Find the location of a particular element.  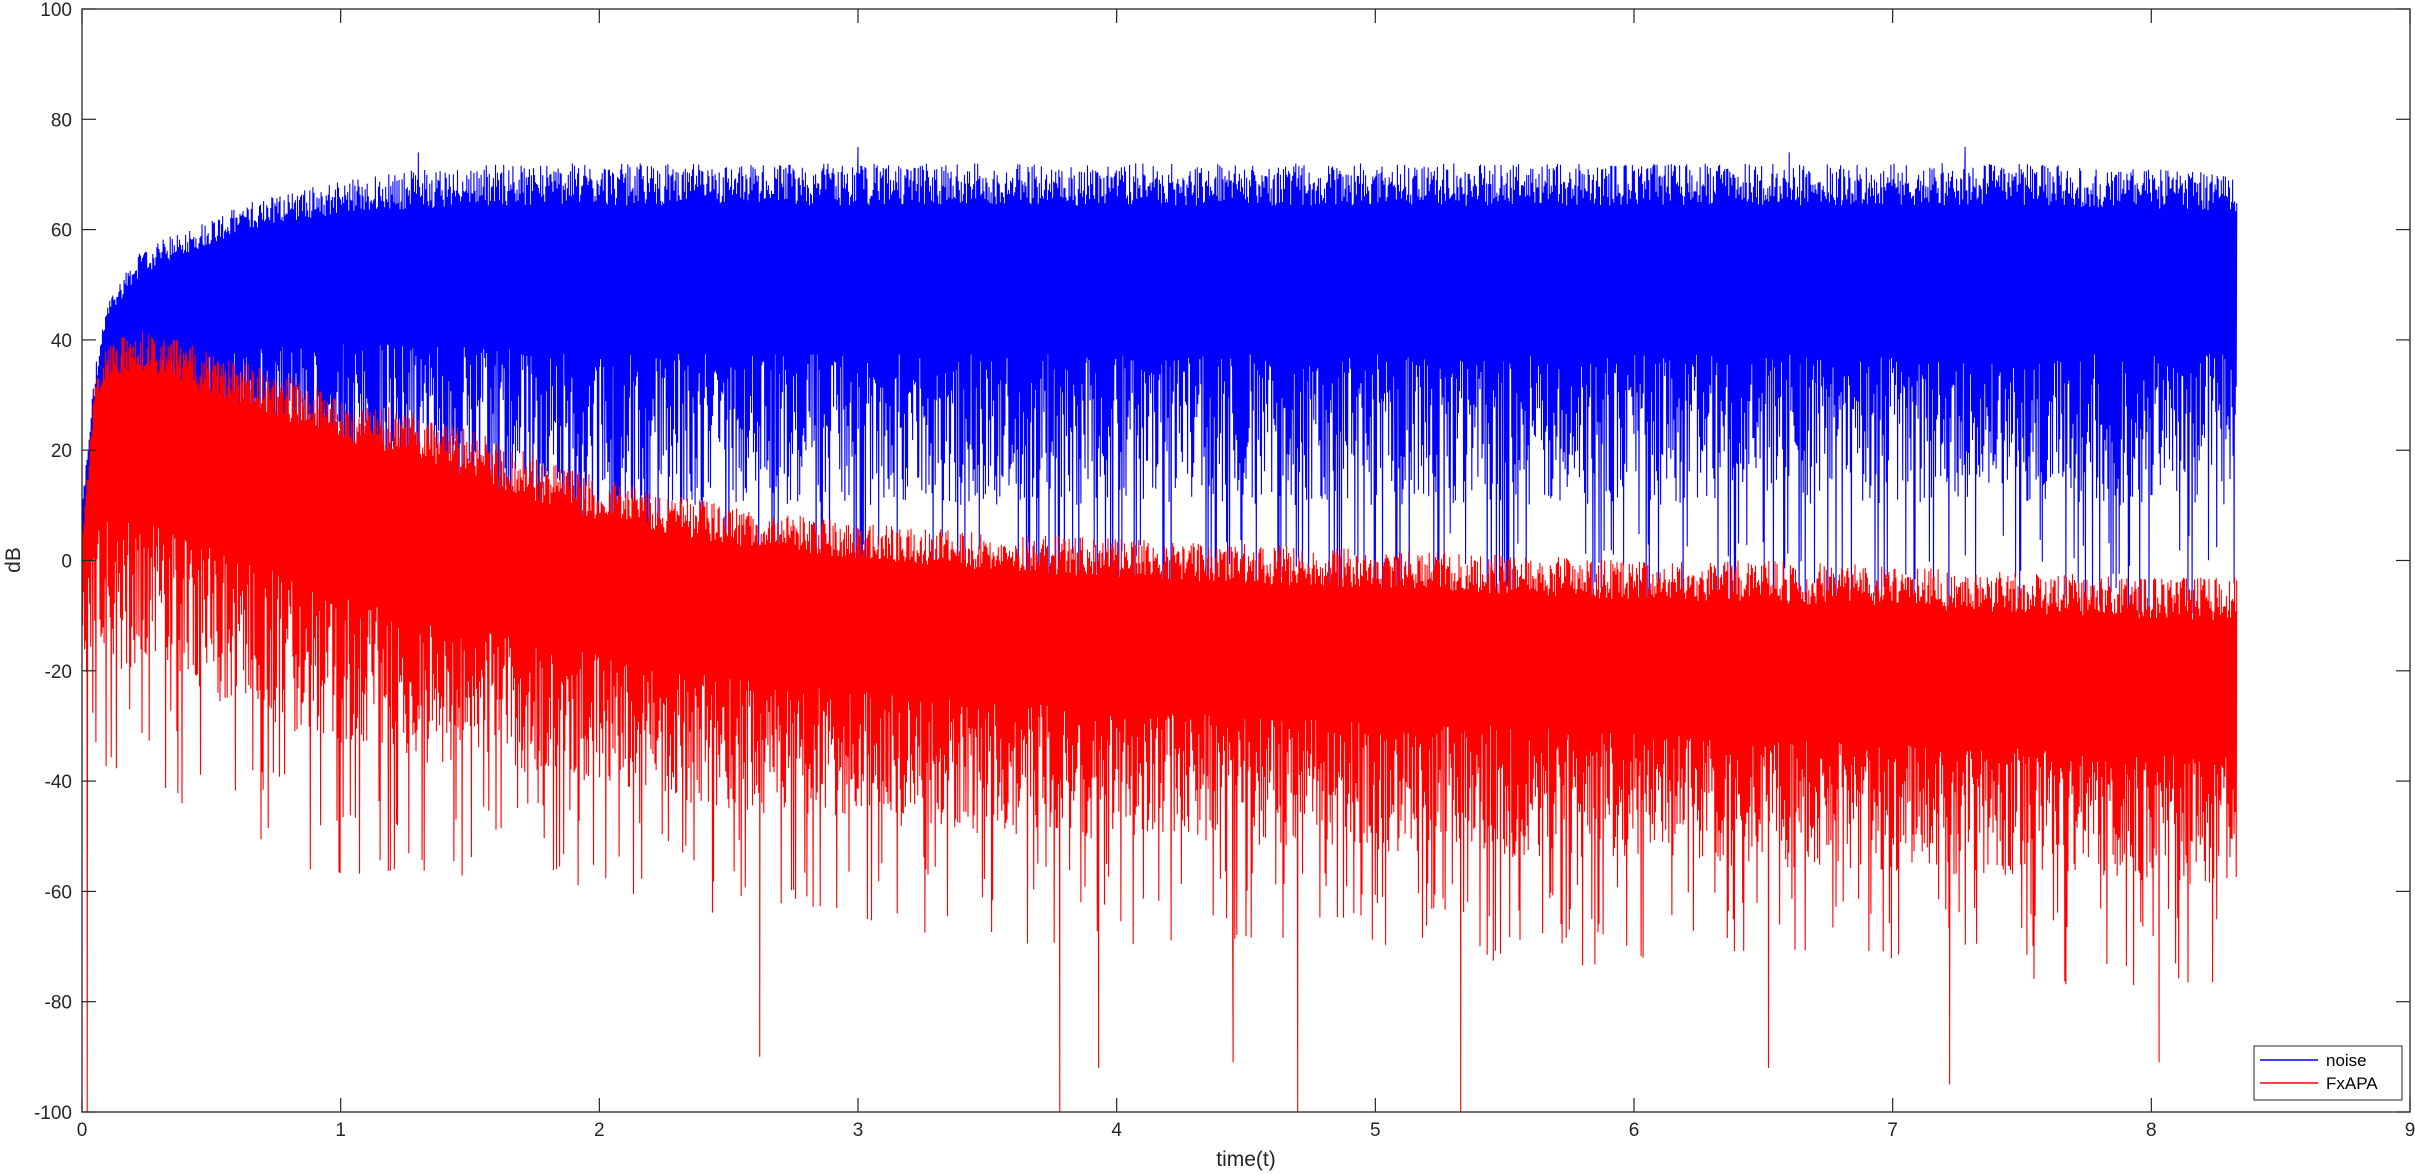

y-tick-label: 40 is located at coordinates (61, 341).